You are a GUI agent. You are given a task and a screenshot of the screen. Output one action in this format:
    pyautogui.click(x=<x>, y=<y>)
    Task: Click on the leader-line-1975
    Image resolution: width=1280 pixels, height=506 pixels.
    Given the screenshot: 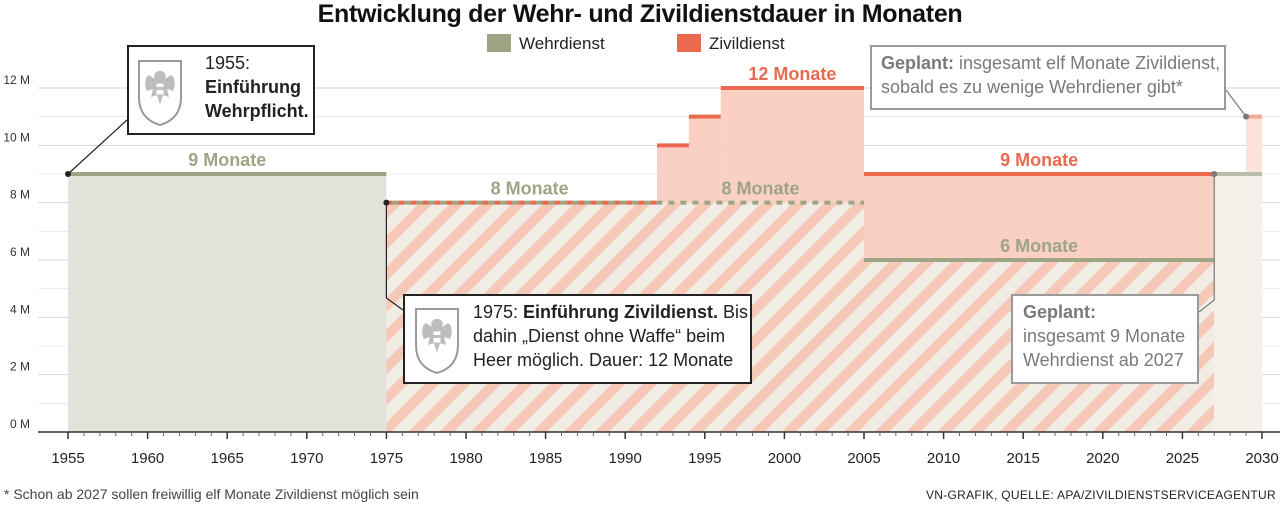 What is the action you would take?
    pyautogui.click(x=394, y=256)
    